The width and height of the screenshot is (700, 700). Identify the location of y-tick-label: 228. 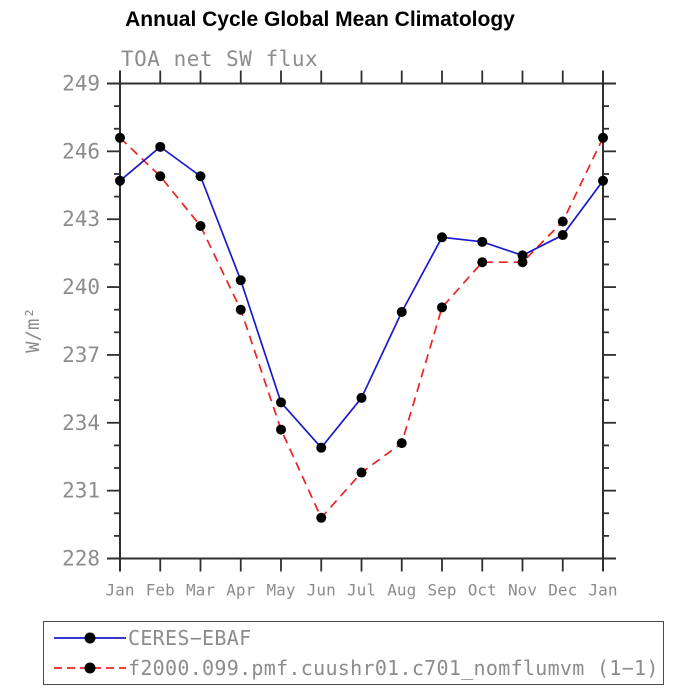
(81, 559).